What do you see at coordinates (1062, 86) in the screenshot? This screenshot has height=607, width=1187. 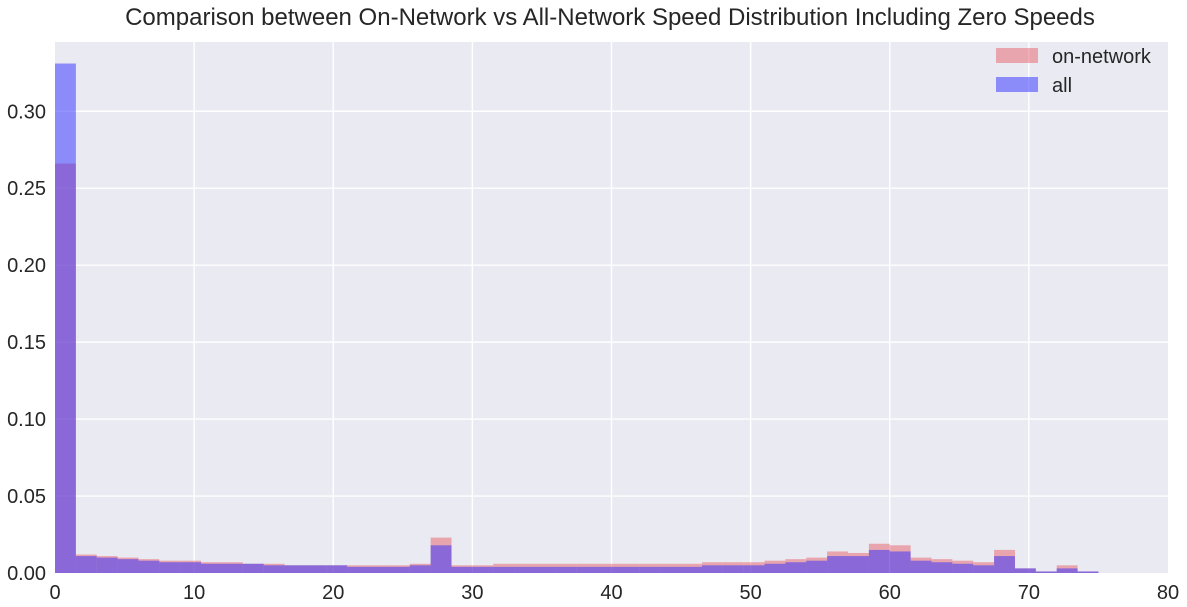 I see `legend-label-all: all` at bounding box center [1062, 86].